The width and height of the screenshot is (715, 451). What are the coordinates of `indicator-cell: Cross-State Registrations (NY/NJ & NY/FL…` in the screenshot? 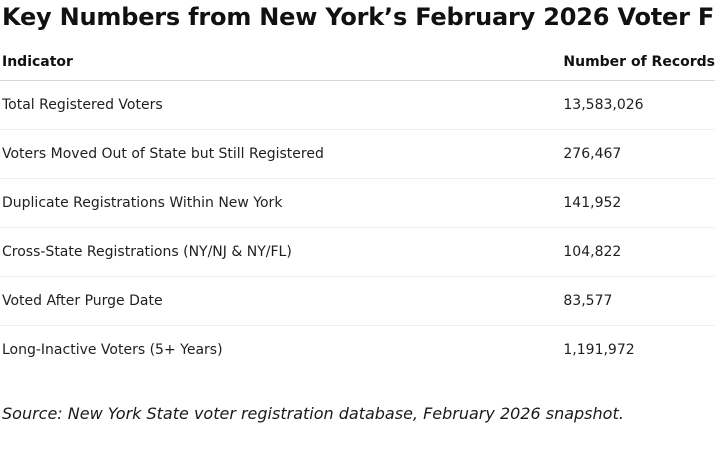 It's located at (281, 252).